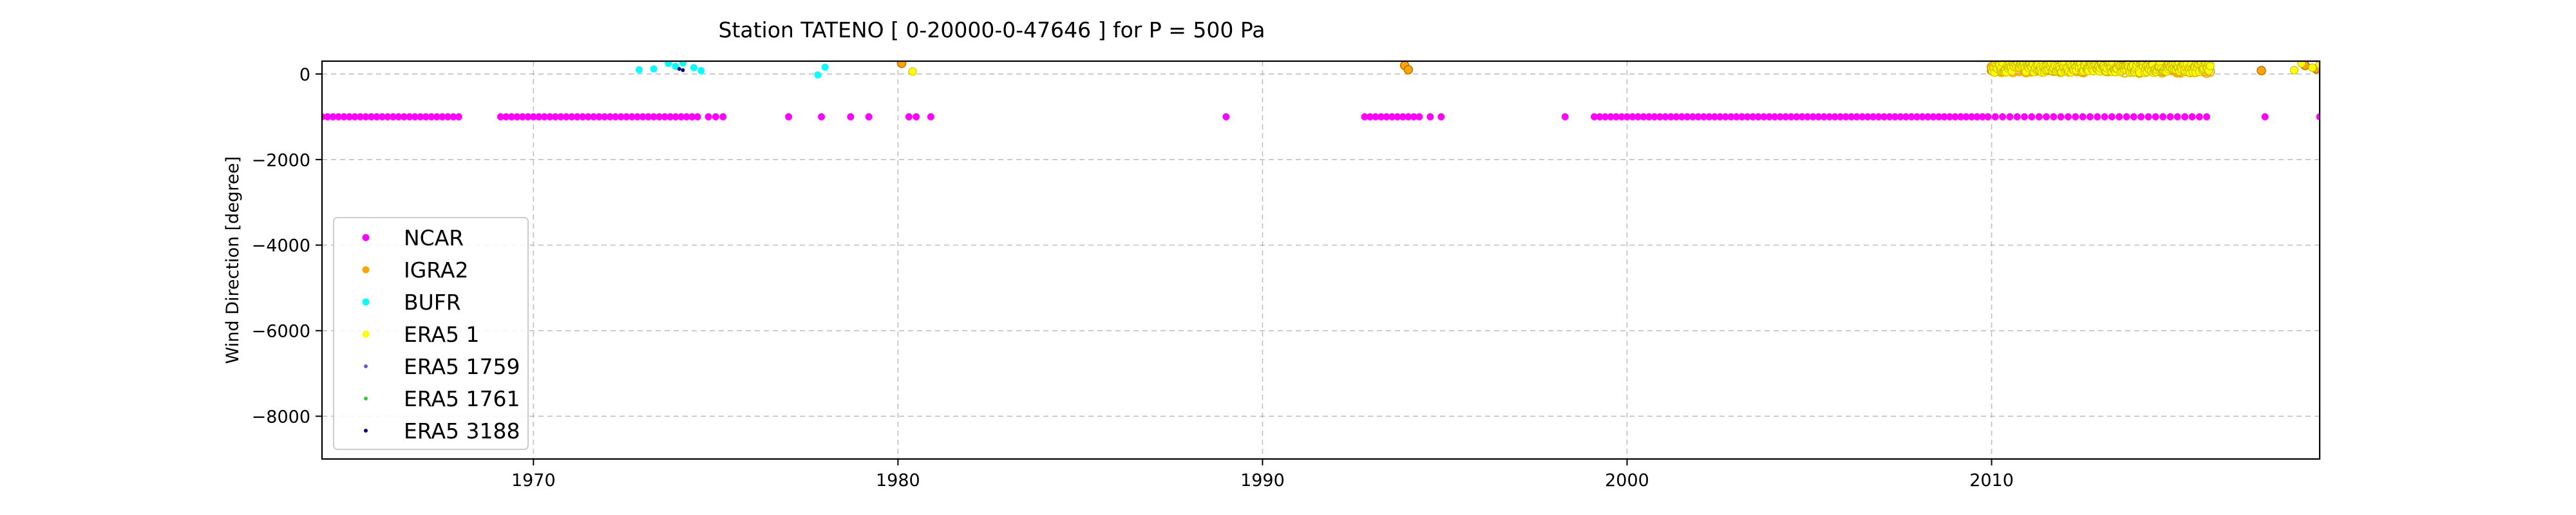  What do you see at coordinates (1627, 481) in the screenshot?
I see `x-tick-label: 2000` at bounding box center [1627, 481].